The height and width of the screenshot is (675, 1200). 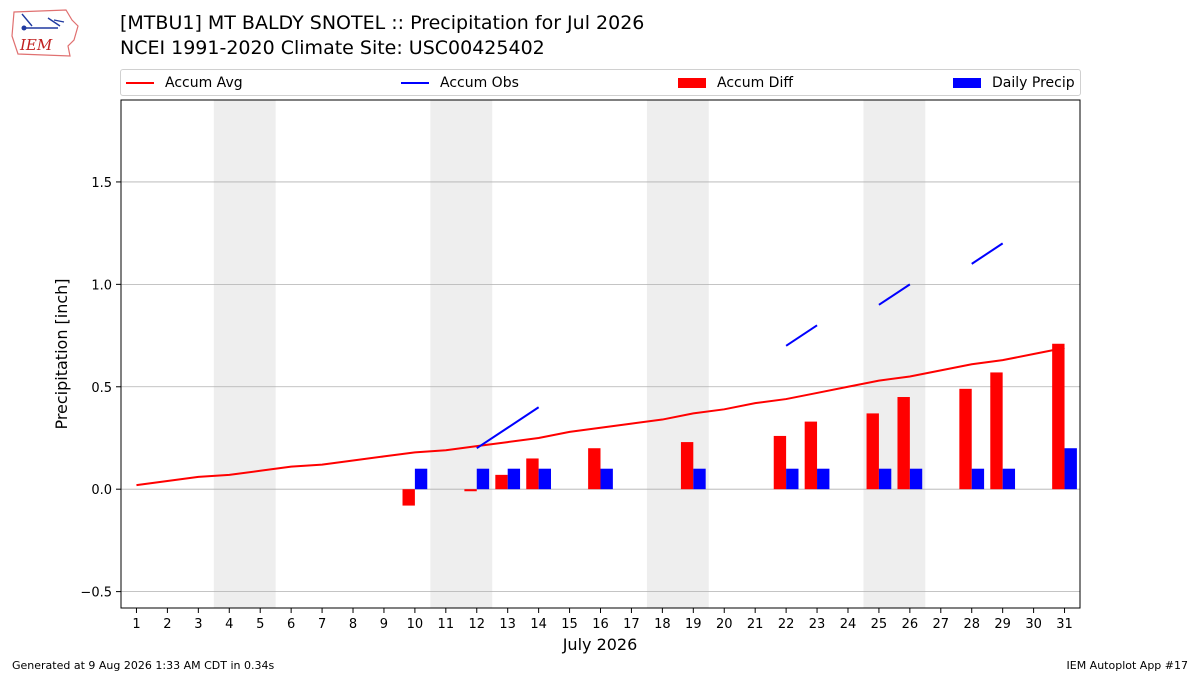 What do you see at coordinates (755, 624) in the screenshot?
I see `x-tick-label: 21` at bounding box center [755, 624].